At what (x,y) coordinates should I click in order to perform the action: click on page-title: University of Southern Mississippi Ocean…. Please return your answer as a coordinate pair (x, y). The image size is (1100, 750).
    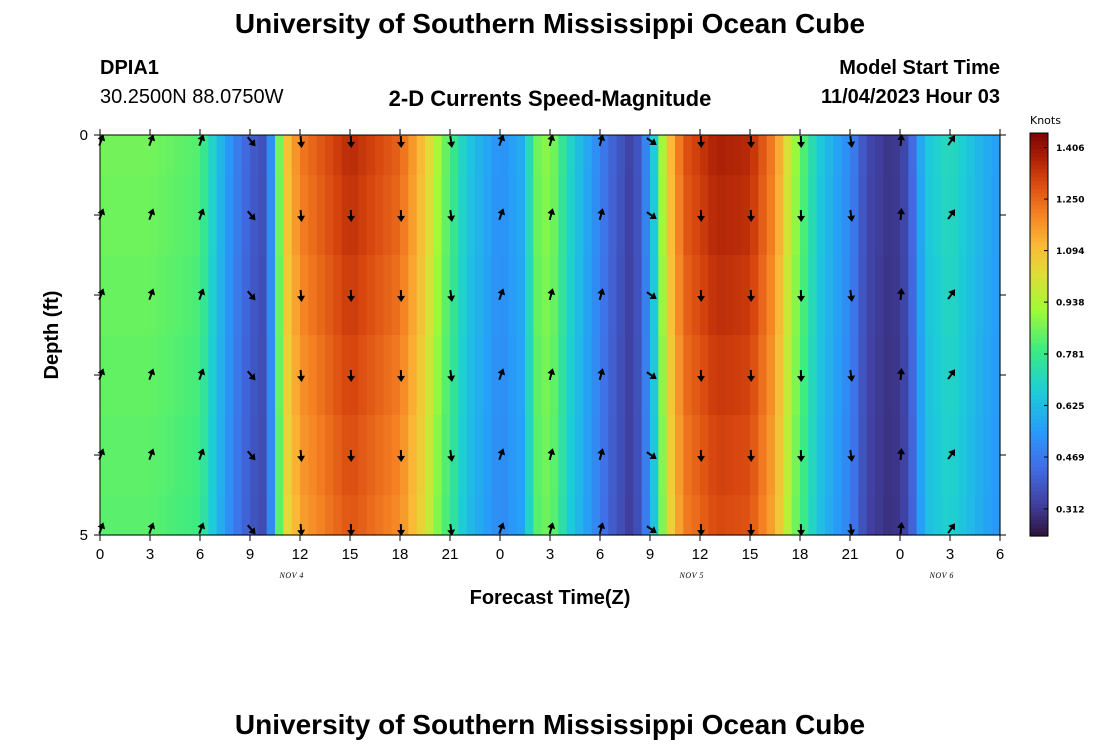
    Looking at the image, I should click on (550, 23).